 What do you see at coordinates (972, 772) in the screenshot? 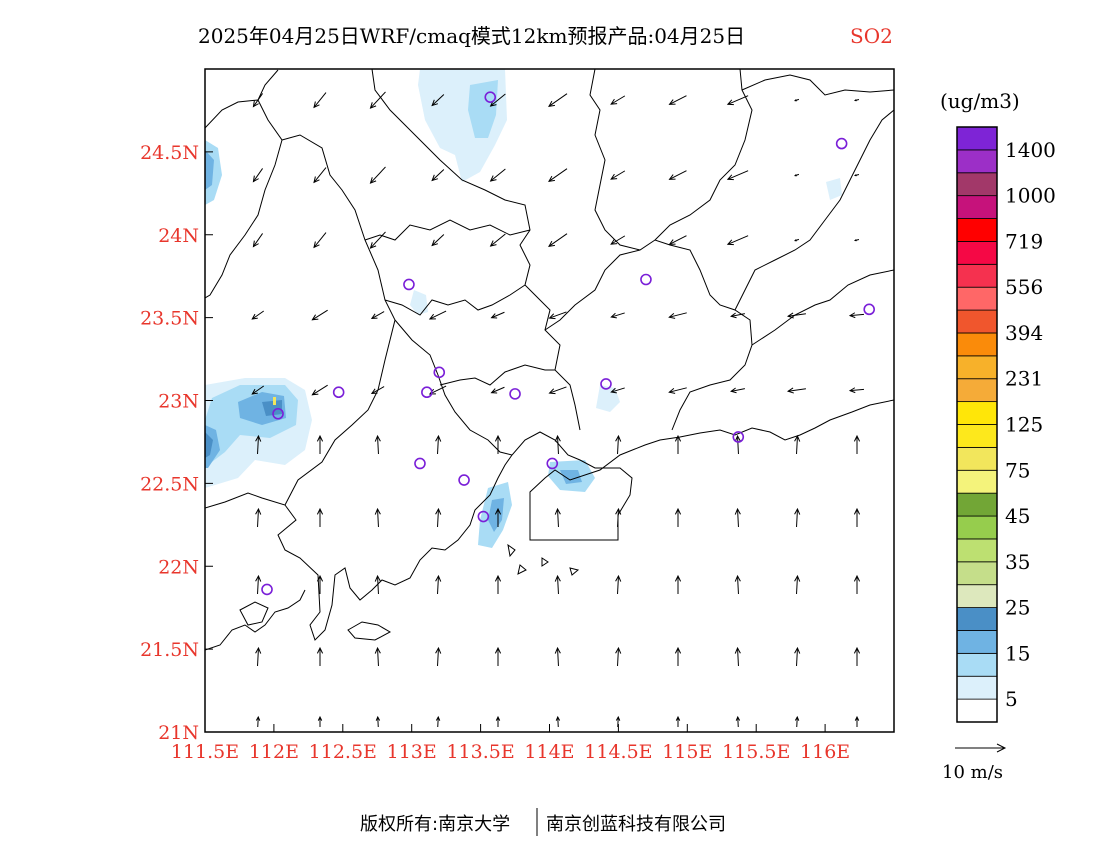
I see `wind-key-label: 10 m/s` at bounding box center [972, 772].